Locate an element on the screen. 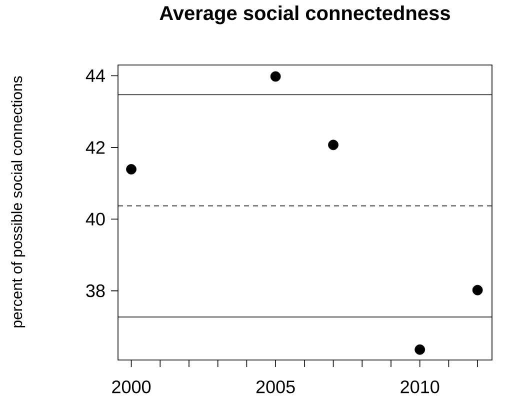 The height and width of the screenshot is (414, 506). y-tick-label: 40 is located at coordinates (95, 219).